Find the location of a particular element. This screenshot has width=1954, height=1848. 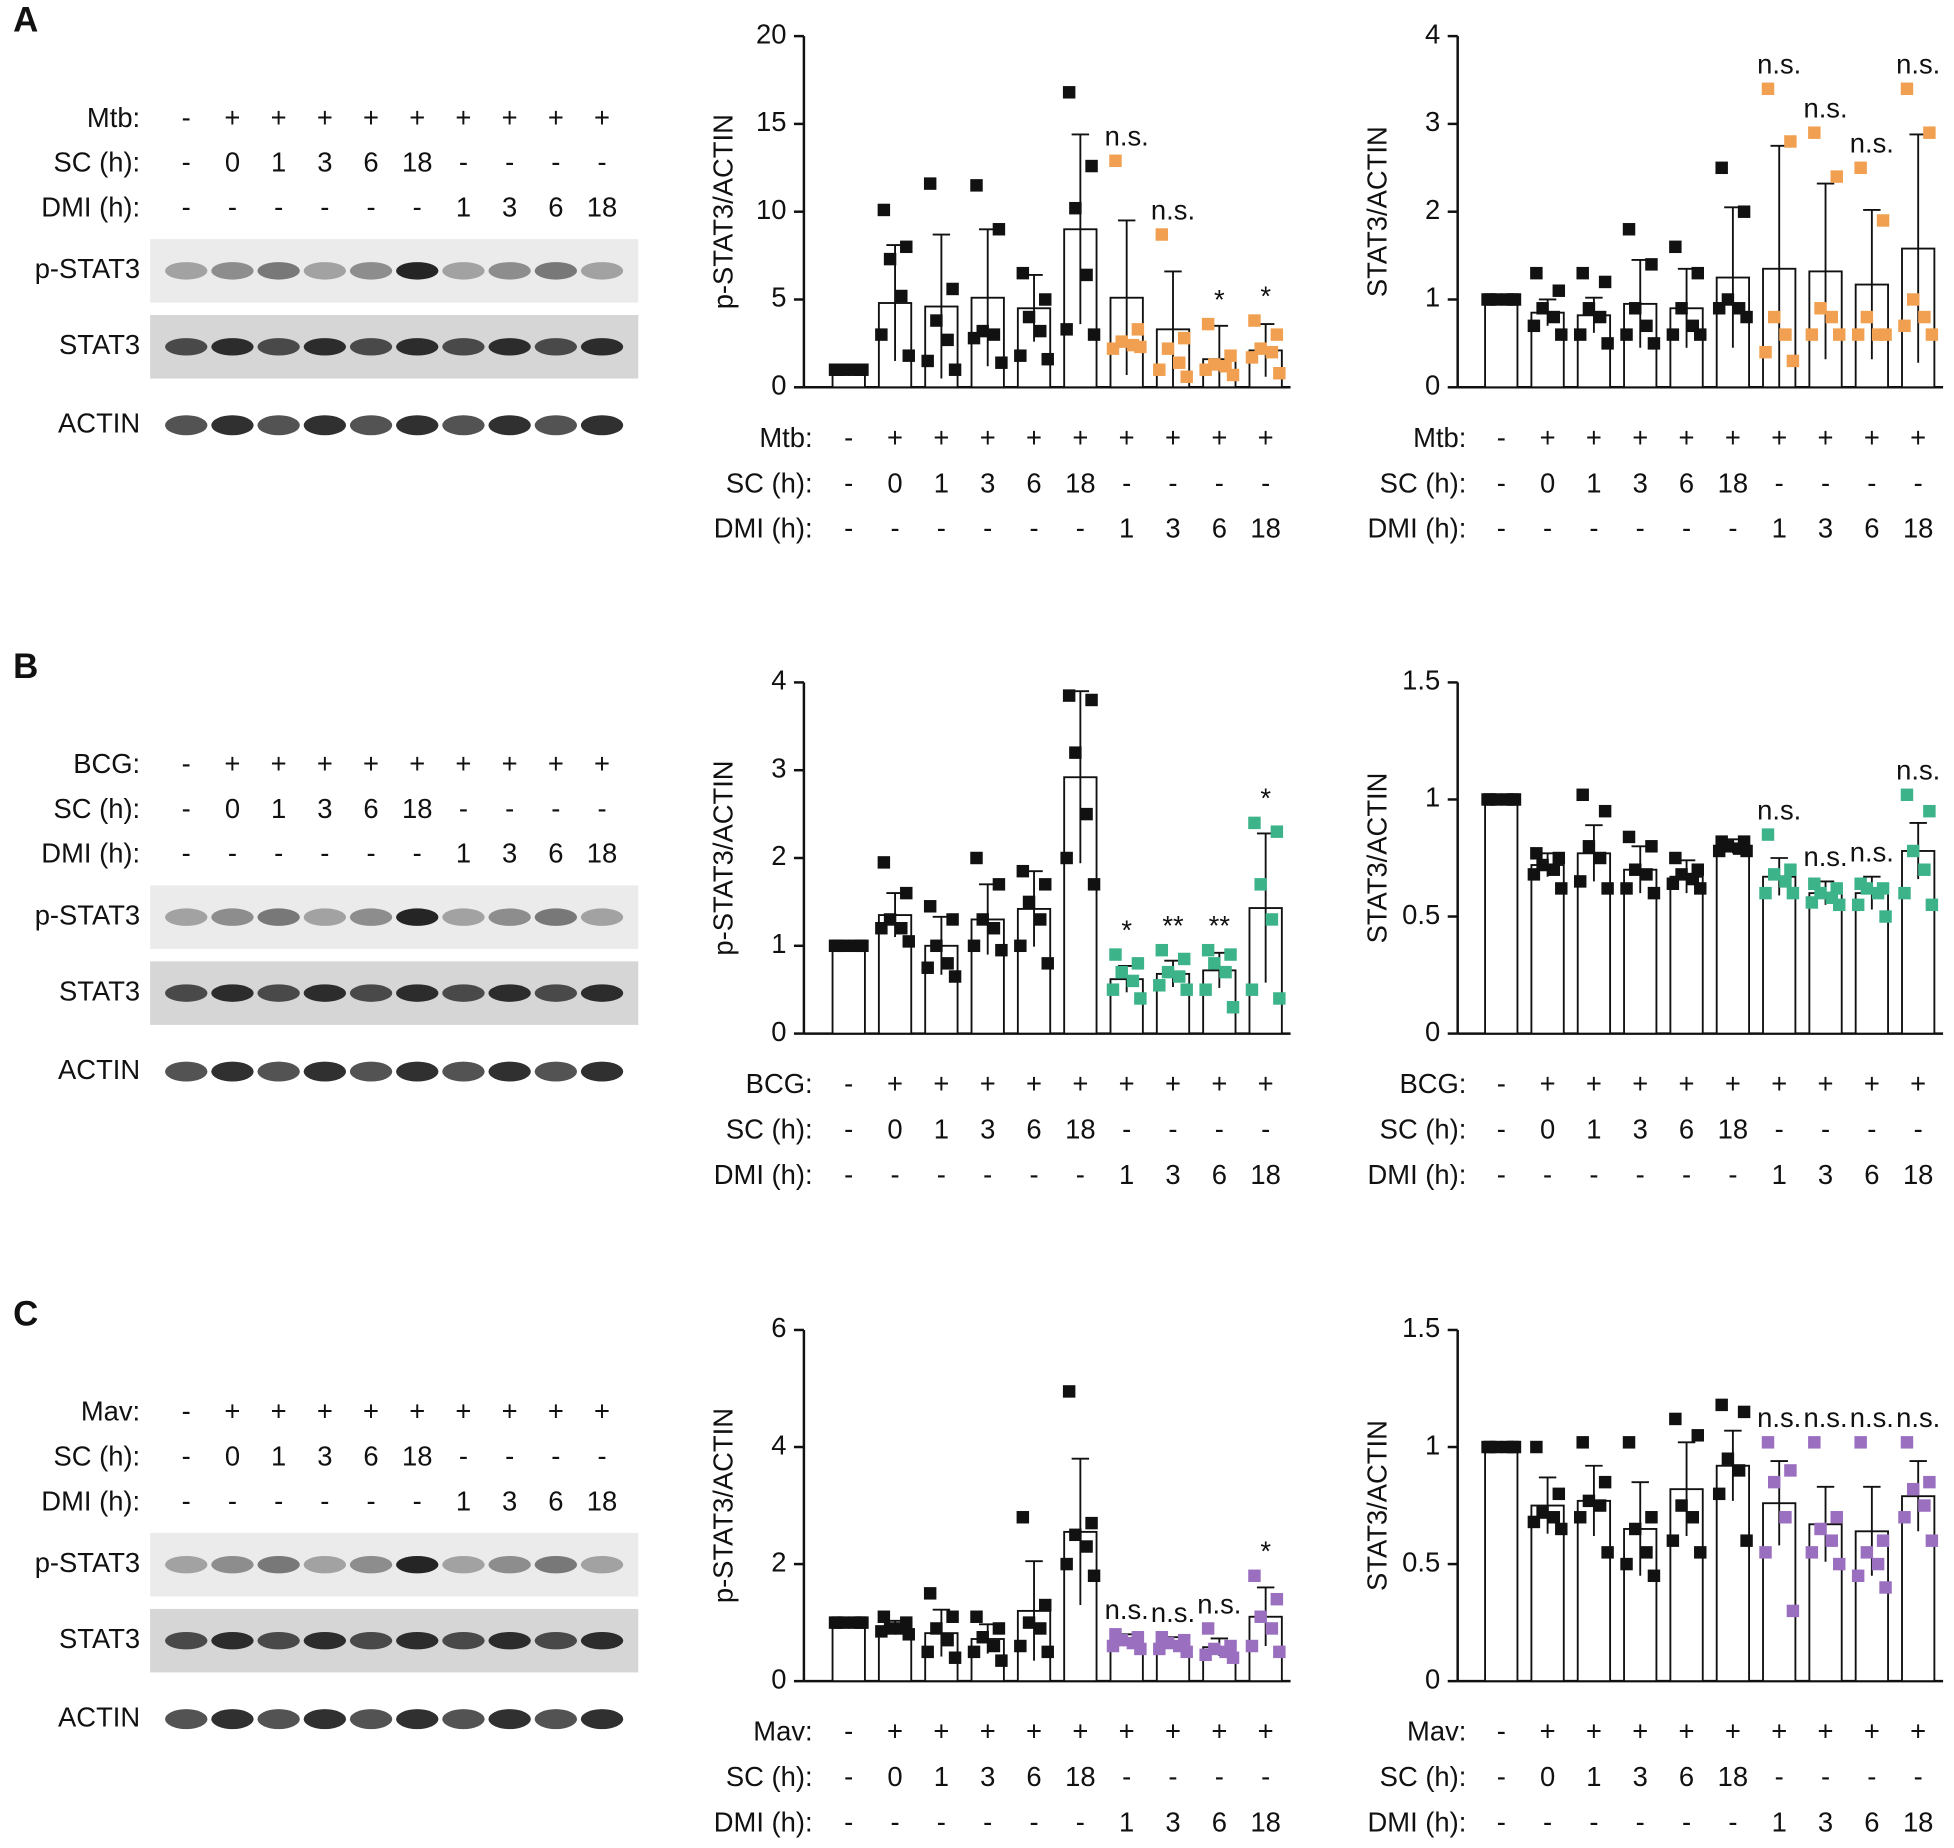

error-bar is located at coordinates (1080, 229).